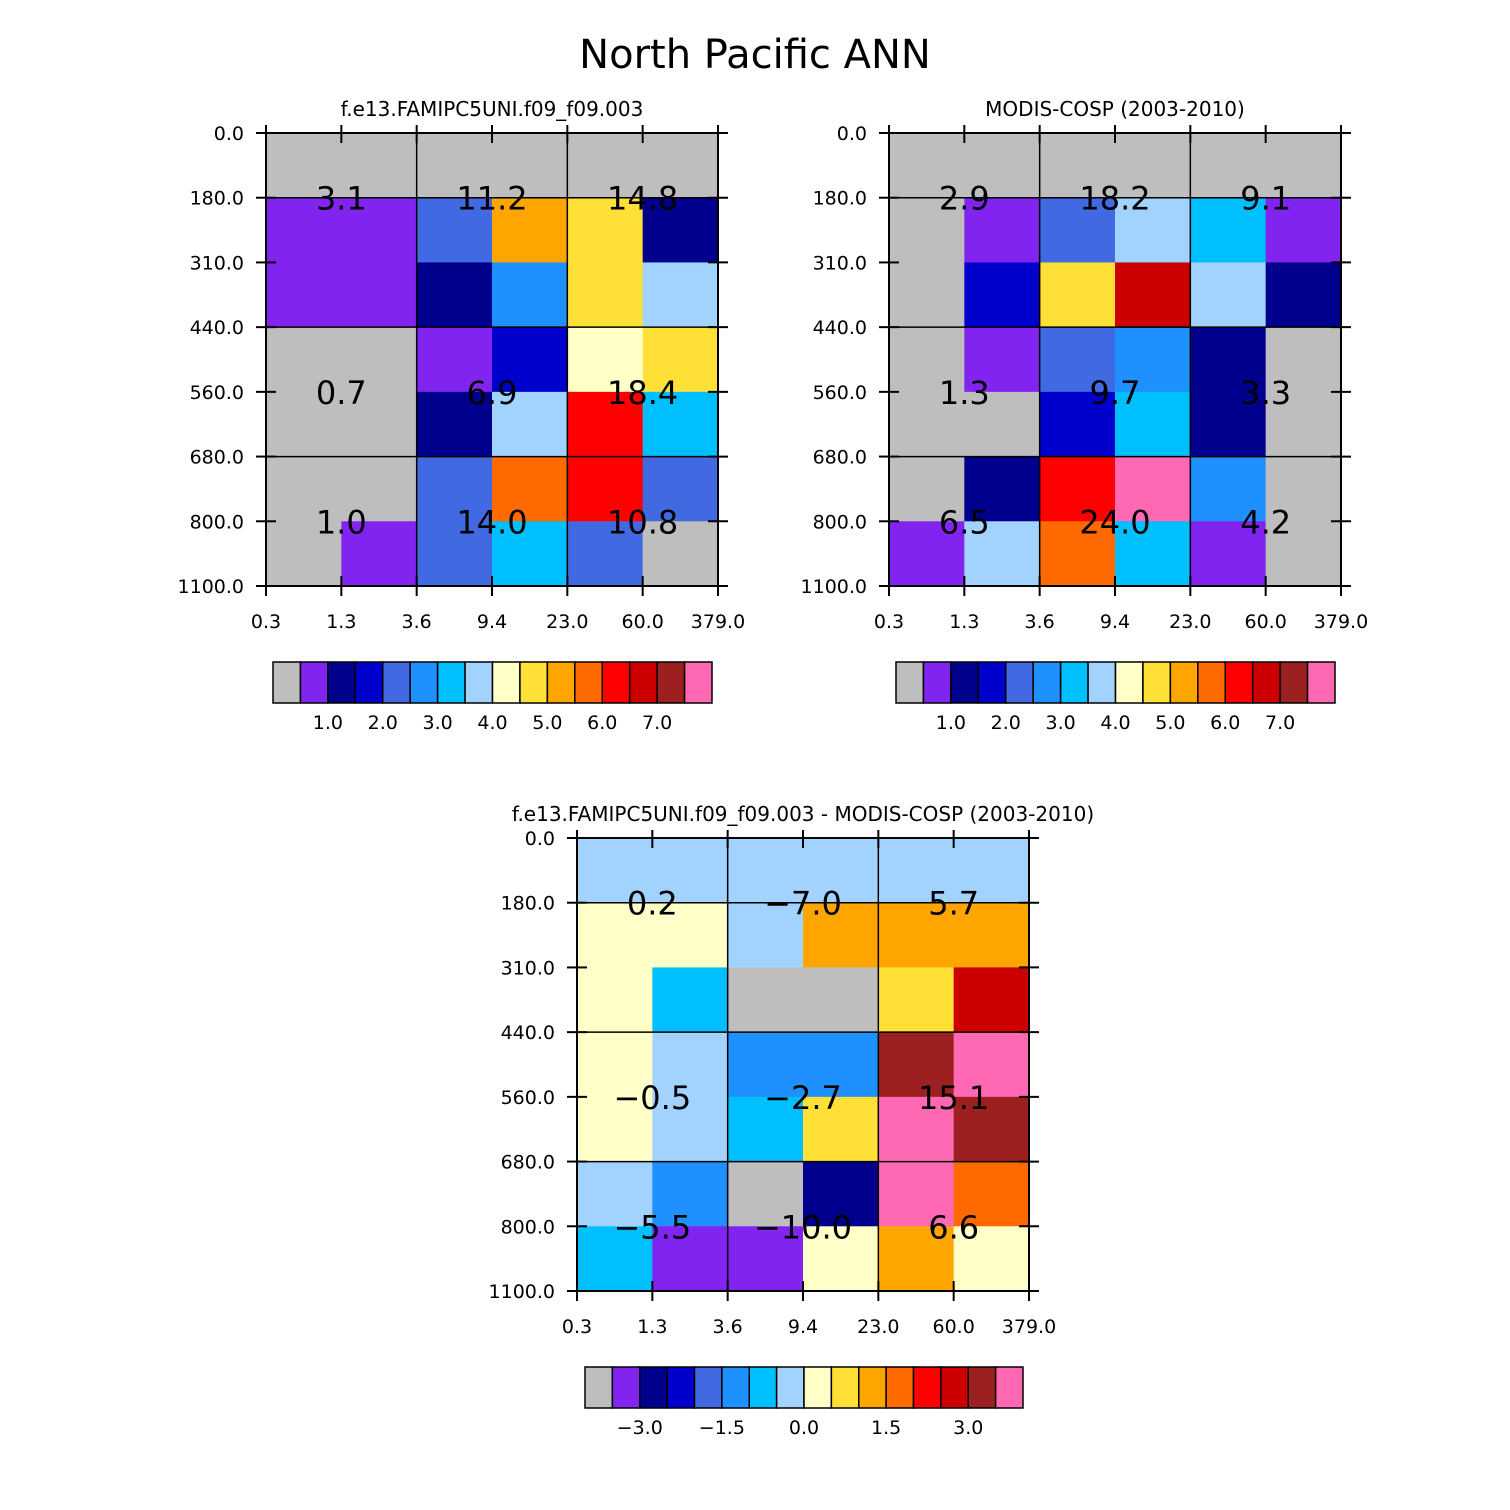  What do you see at coordinates (341, 622) in the screenshot?
I see `x-tick-label: 1.3` at bounding box center [341, 622].